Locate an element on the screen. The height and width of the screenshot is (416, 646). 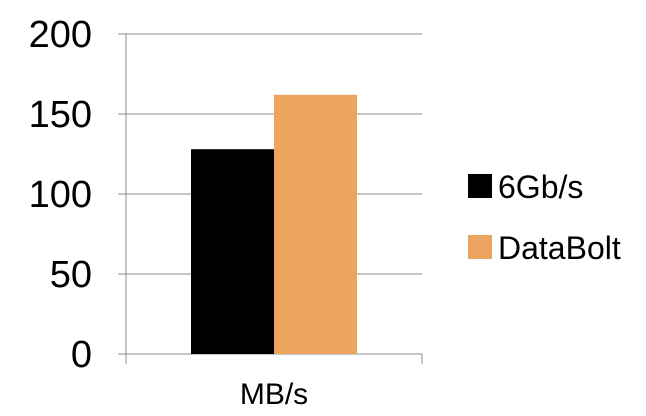
bar-6gb-s is located at coordinates (232, 251).